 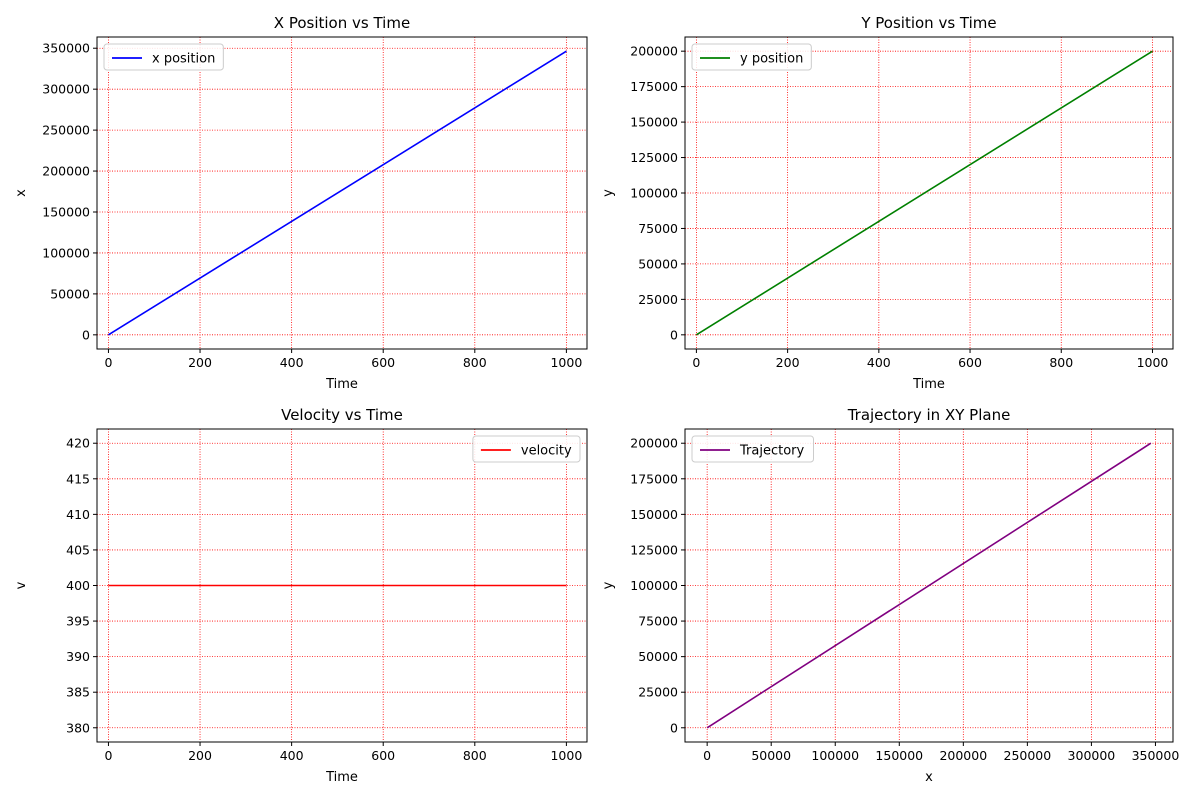 What do you see at coordinates (771, 755) in the screenshot?
I see `x-tick-label: 50000` at bounding box center [771, 755].